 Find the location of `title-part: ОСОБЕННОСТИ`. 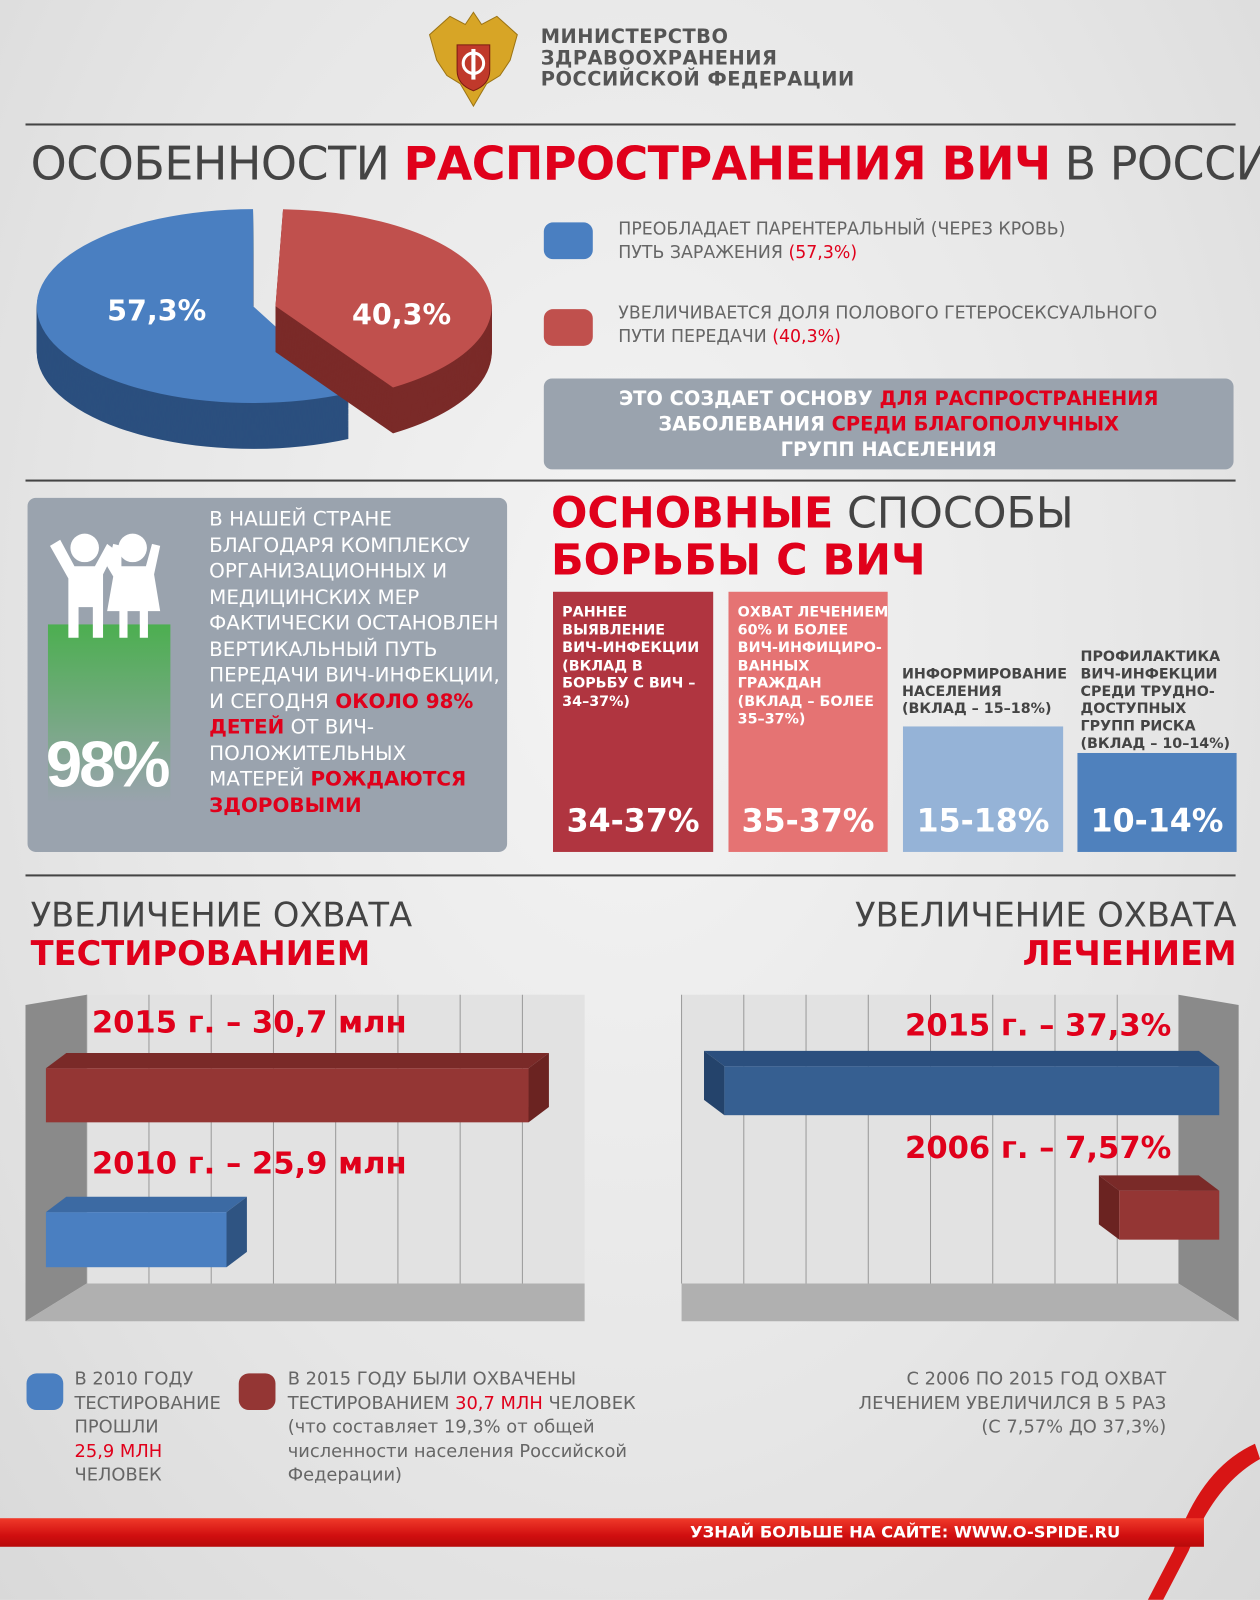

title-part: ОСОБЕННОСТИ is located at coordinates (217, 163).